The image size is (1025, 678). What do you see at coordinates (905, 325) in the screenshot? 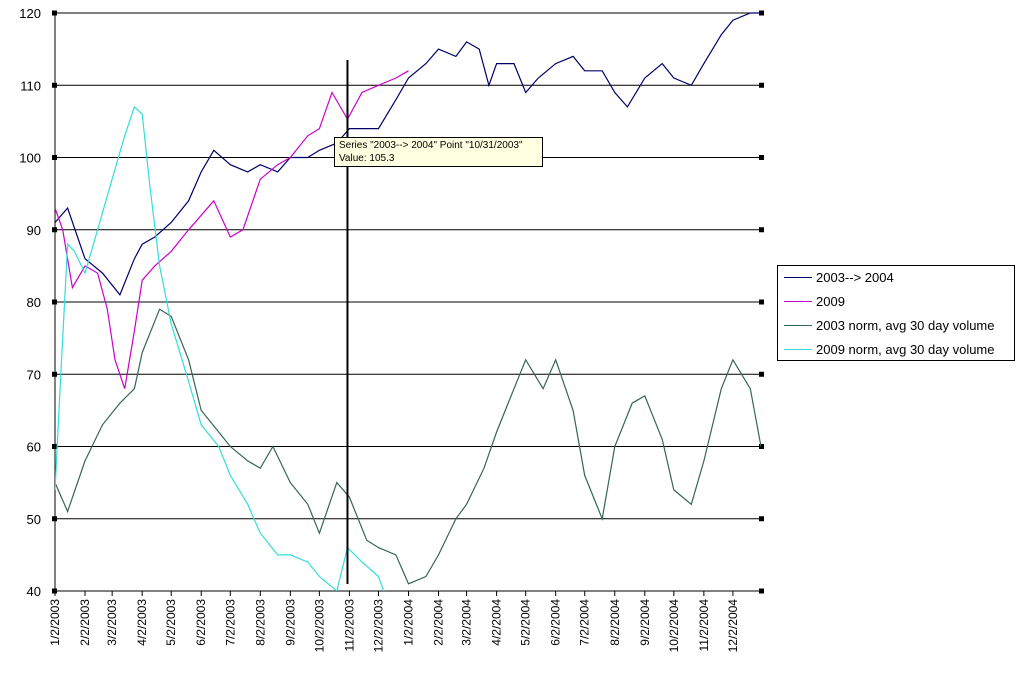
I see `legend-label: 2003 norm, avg 30 day volume` at bounding box center [905, 325].